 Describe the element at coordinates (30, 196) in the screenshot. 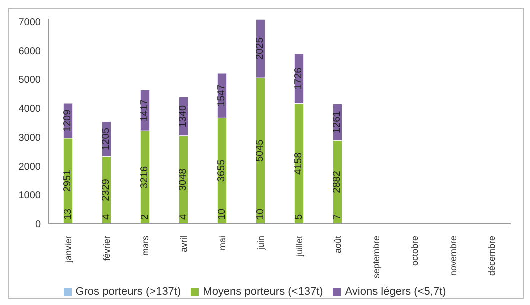

I see `y-tick-label: 1000` at that location.